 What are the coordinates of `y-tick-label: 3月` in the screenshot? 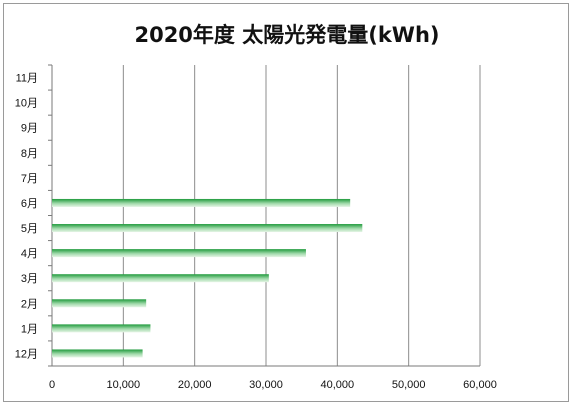 It's located at (29, 279).